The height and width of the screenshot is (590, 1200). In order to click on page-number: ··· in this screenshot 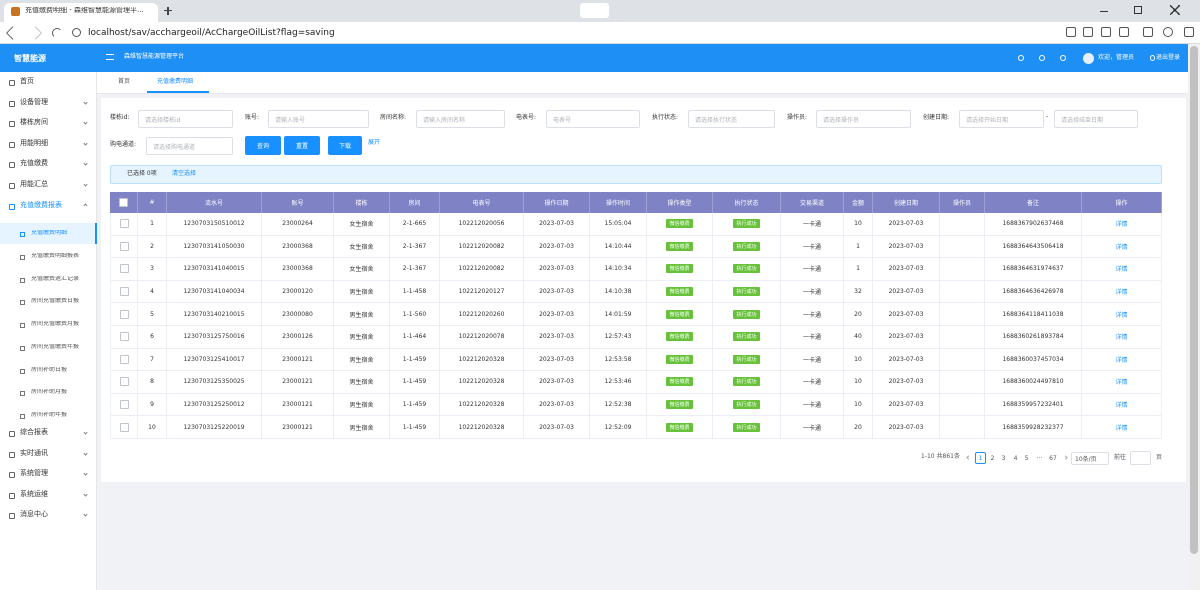, I will do `click(1039, 458)`.